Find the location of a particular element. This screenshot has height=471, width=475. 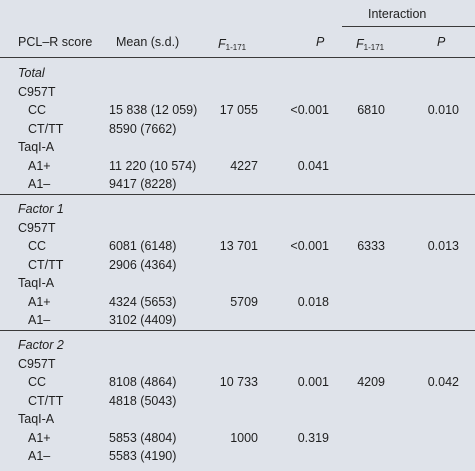

table-row: CC 6081 (6148) 13 701 <0.001 6333 0.013 is located at coordinates (237, 246).